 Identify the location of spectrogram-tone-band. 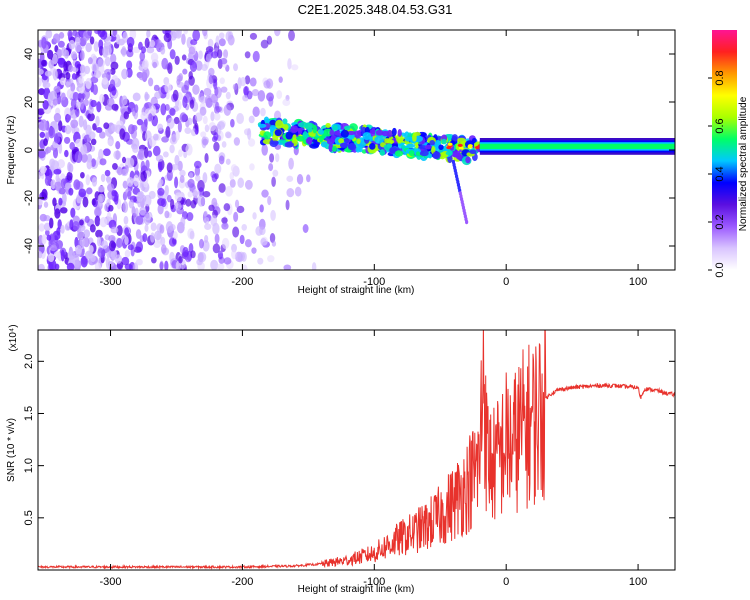
(577, 146).